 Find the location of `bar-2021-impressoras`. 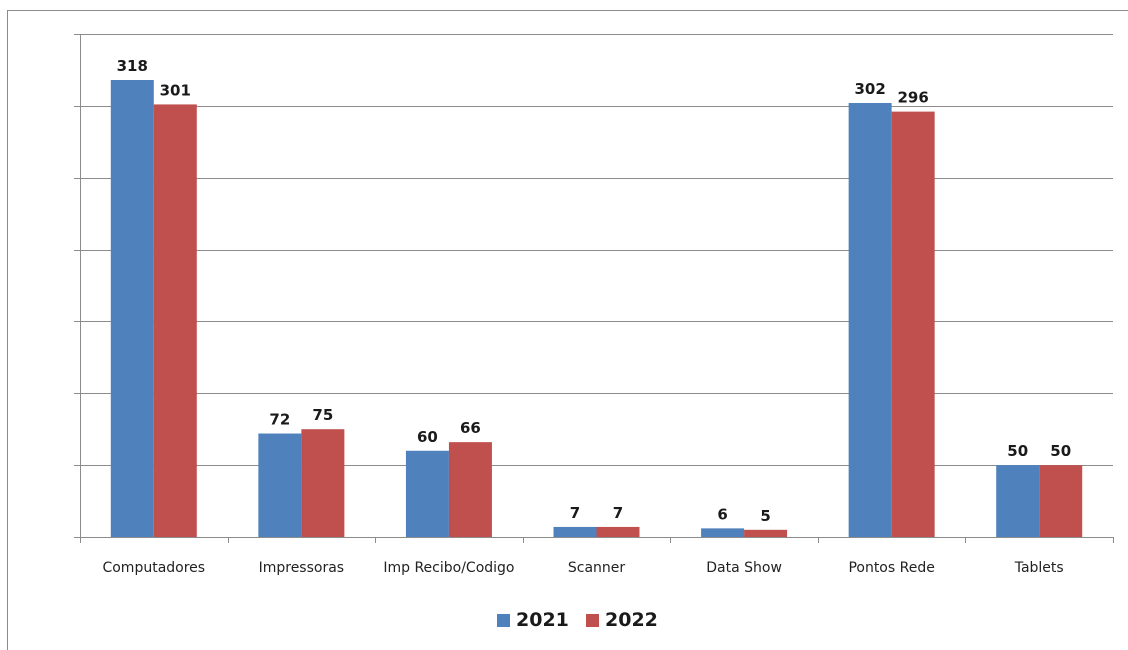

bar-2021-impressoras is located at coordinates (280, 485).